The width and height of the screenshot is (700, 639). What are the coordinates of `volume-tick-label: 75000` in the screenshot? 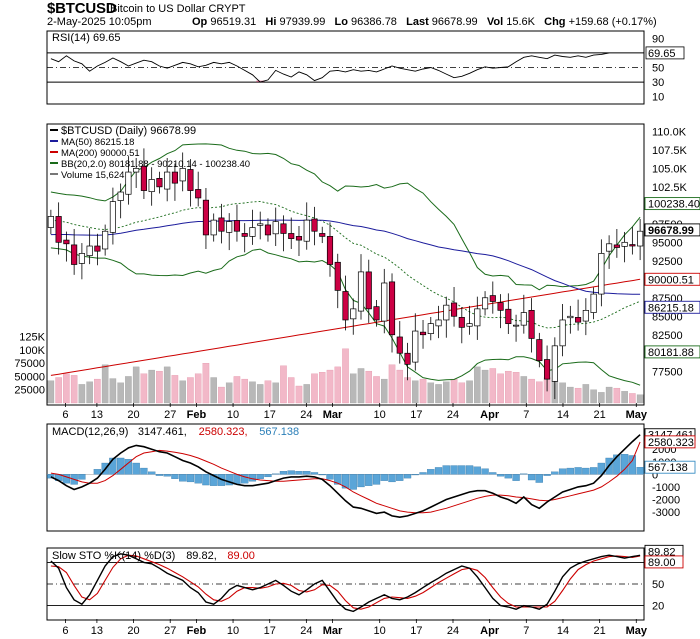 It's located at (29, 364).